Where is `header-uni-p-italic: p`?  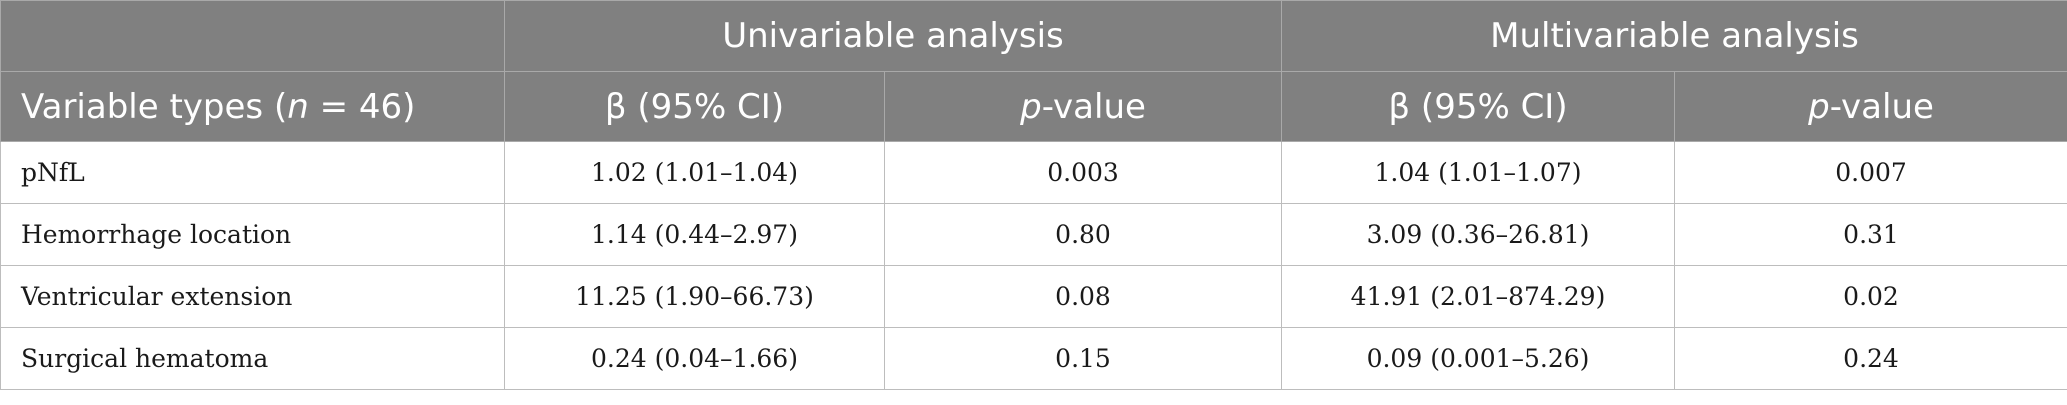
header-uni-p-italic: p is located at coordinates (1031, 106).